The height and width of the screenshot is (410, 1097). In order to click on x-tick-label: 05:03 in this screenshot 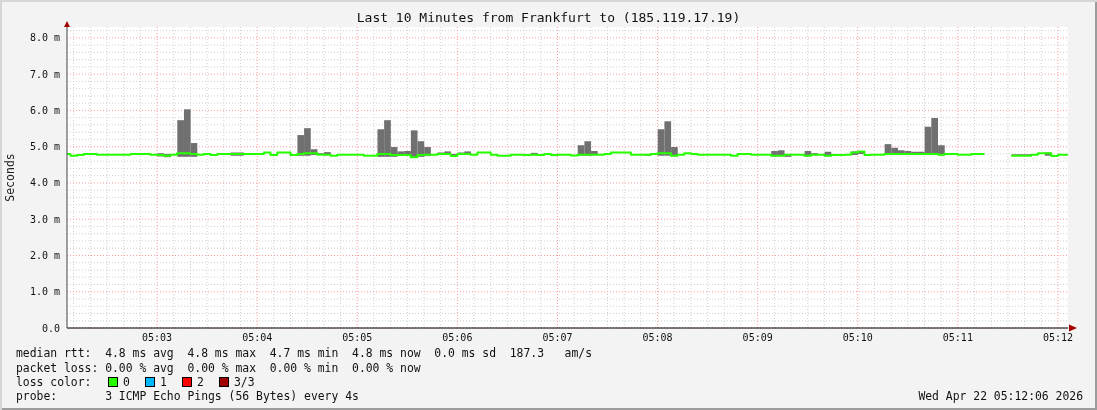, I will do `click(157, 338)`.